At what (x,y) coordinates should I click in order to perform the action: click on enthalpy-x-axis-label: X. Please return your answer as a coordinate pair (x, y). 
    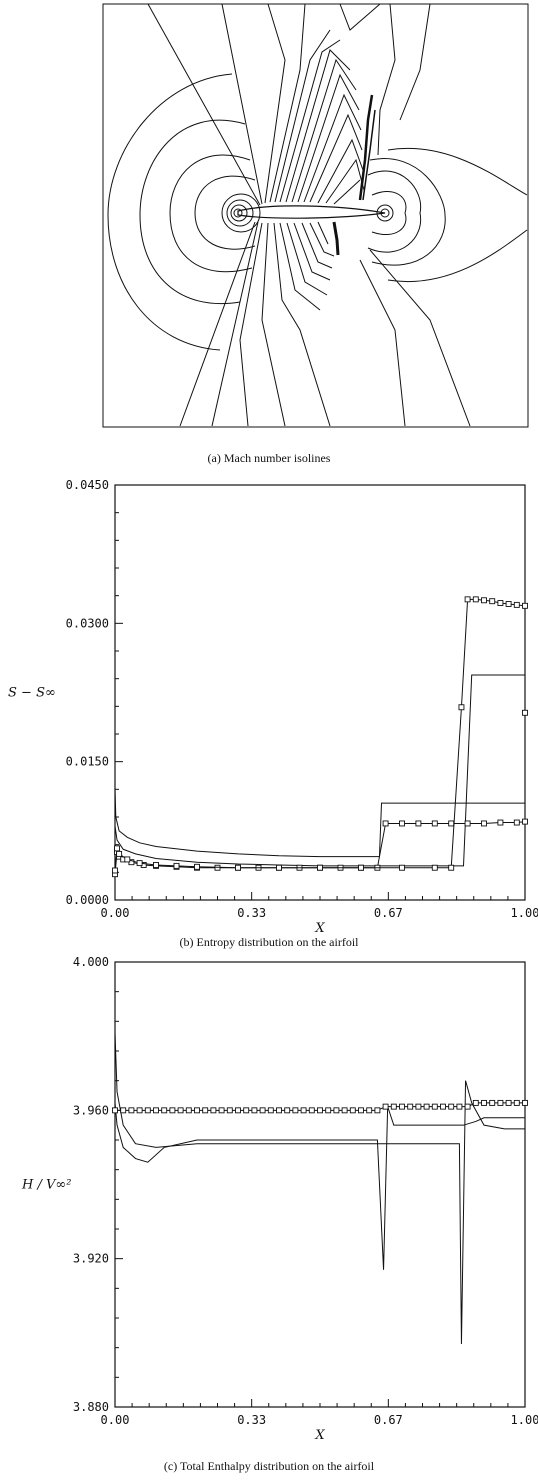
    Looking at the image, I should click on (319, 1435).